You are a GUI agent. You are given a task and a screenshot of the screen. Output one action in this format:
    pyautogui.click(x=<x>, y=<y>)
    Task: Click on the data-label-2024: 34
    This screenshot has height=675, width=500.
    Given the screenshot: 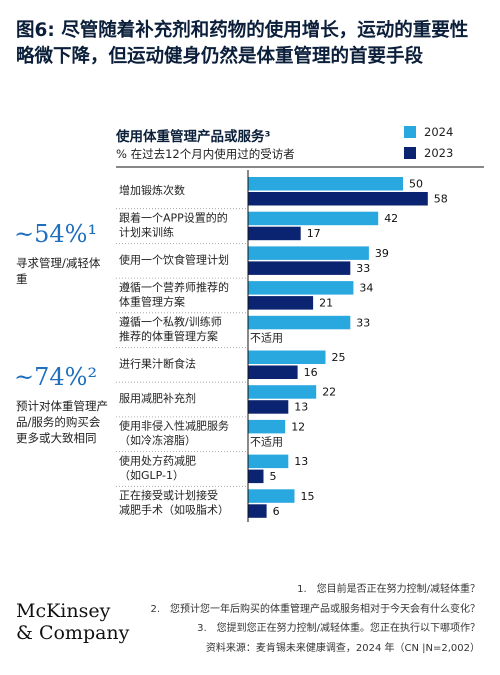 What is the action you would take?
    pyautogui.click(x=366, y=288)
    